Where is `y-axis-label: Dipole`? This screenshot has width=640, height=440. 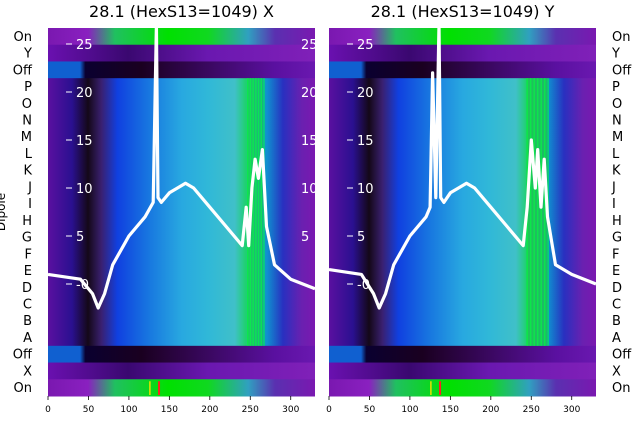 y-axis-label: Dipole is located at coordinates (4, 212).